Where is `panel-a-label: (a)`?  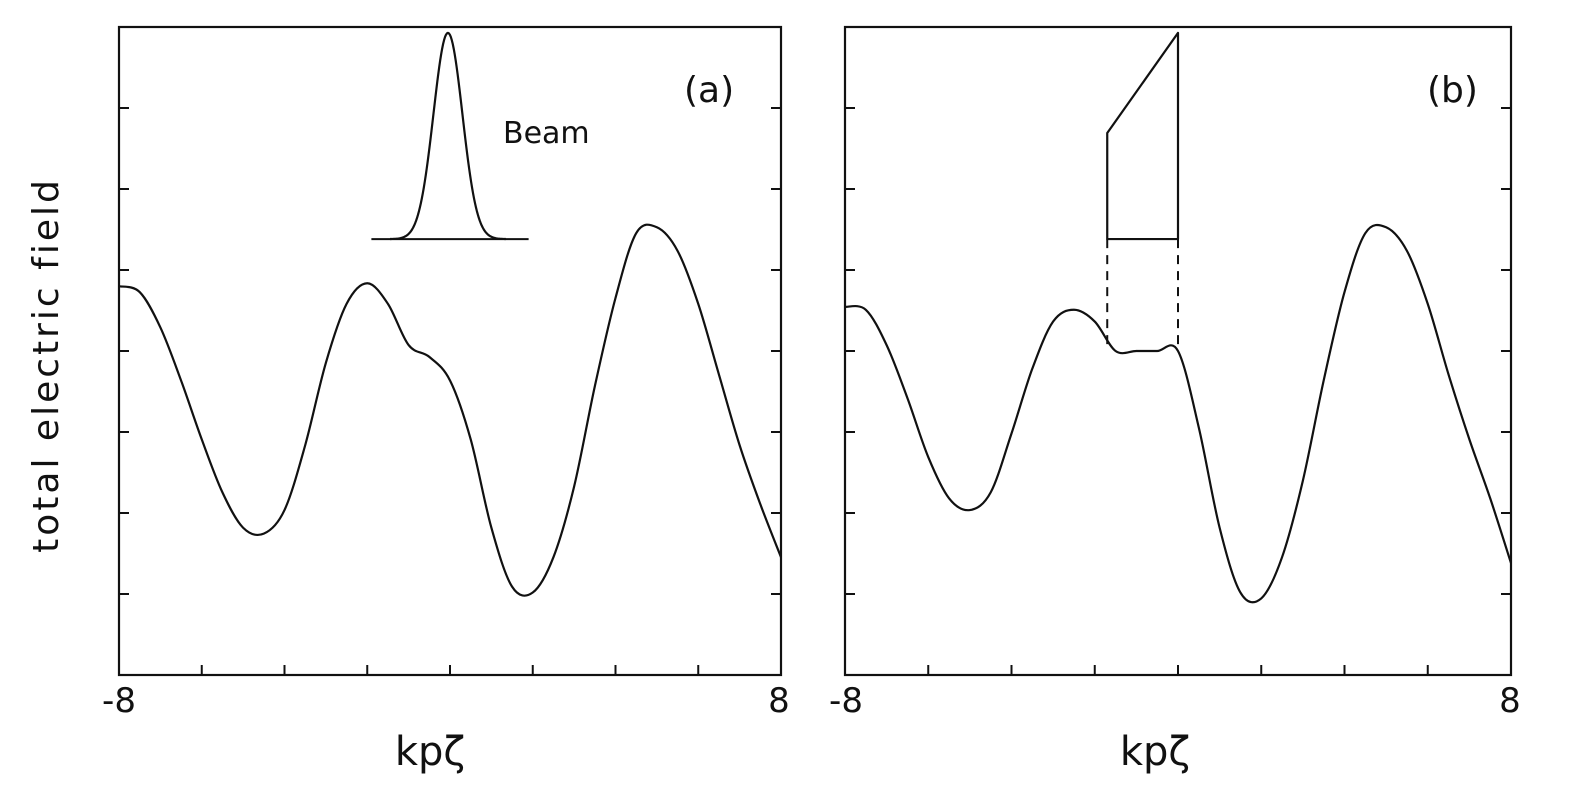
panel-a-label: (a) is located at coordinates (709, 90).